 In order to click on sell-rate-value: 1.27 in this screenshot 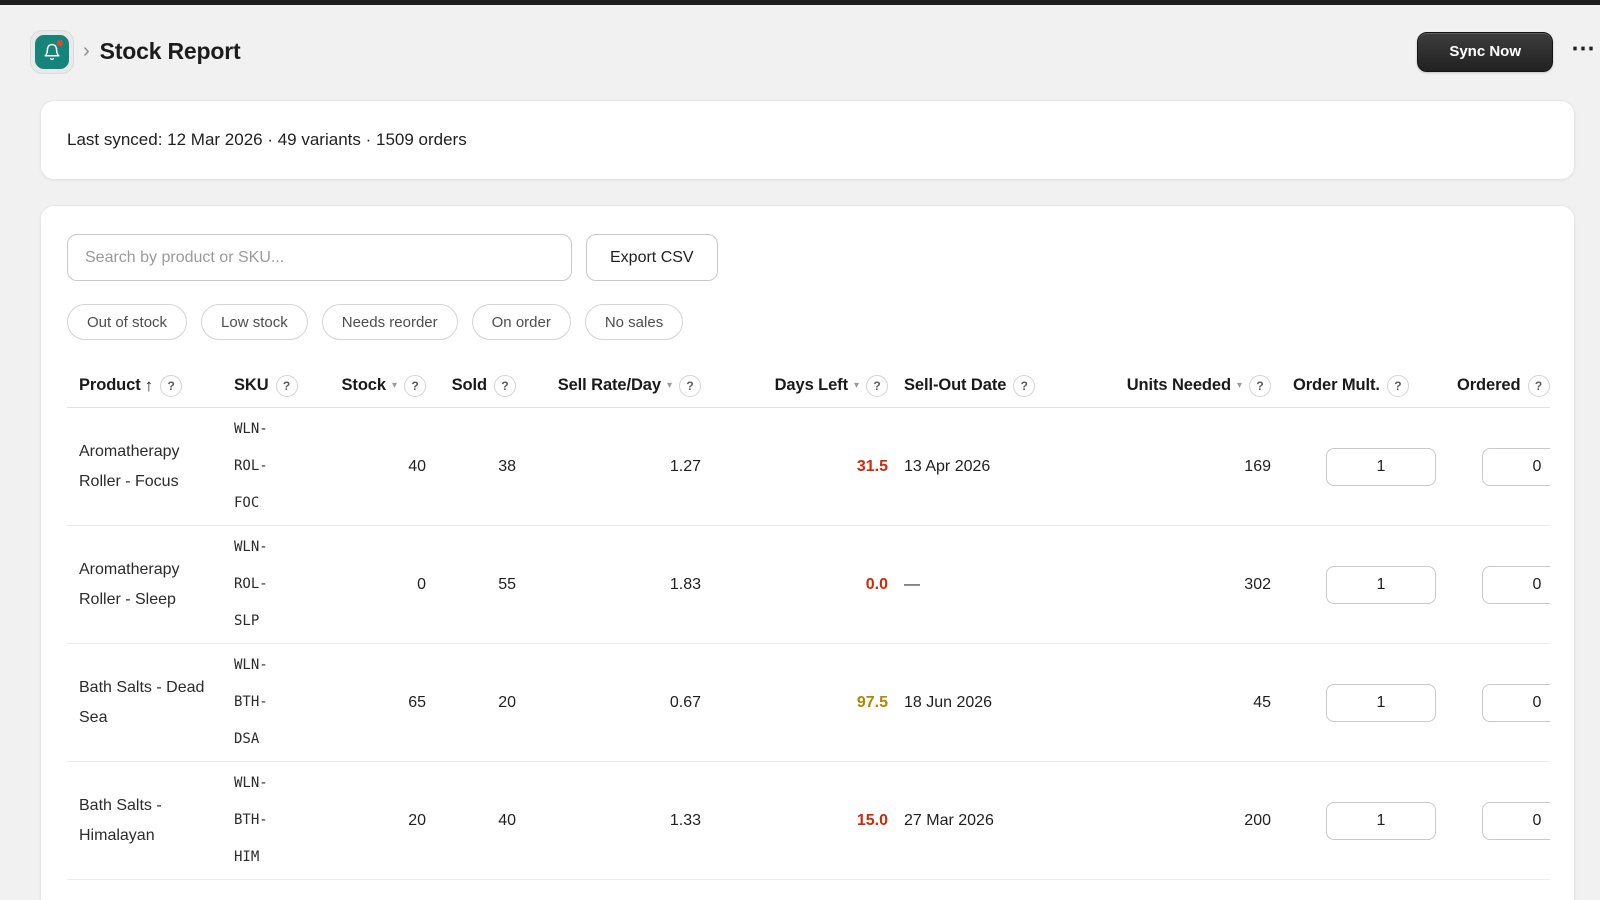, I will do `click(685, 466)`.